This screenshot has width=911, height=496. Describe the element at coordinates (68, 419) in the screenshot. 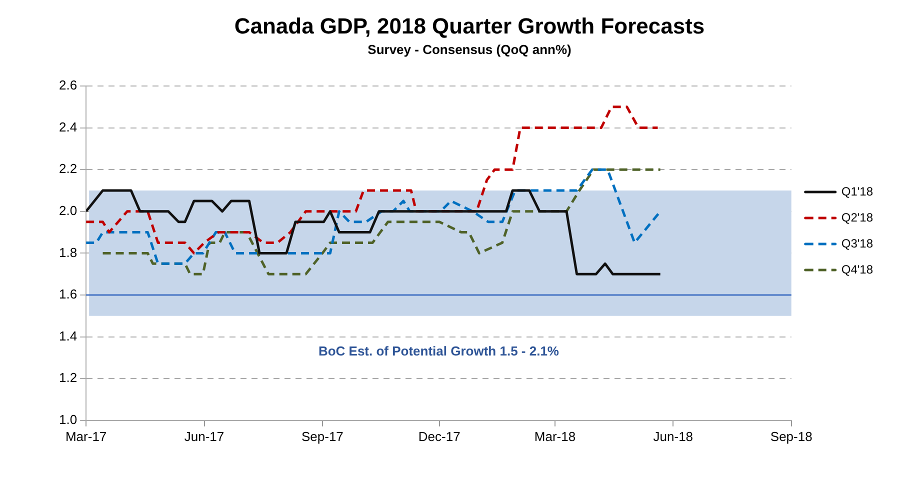

I see `y-tick-label: 1.0` at that location.